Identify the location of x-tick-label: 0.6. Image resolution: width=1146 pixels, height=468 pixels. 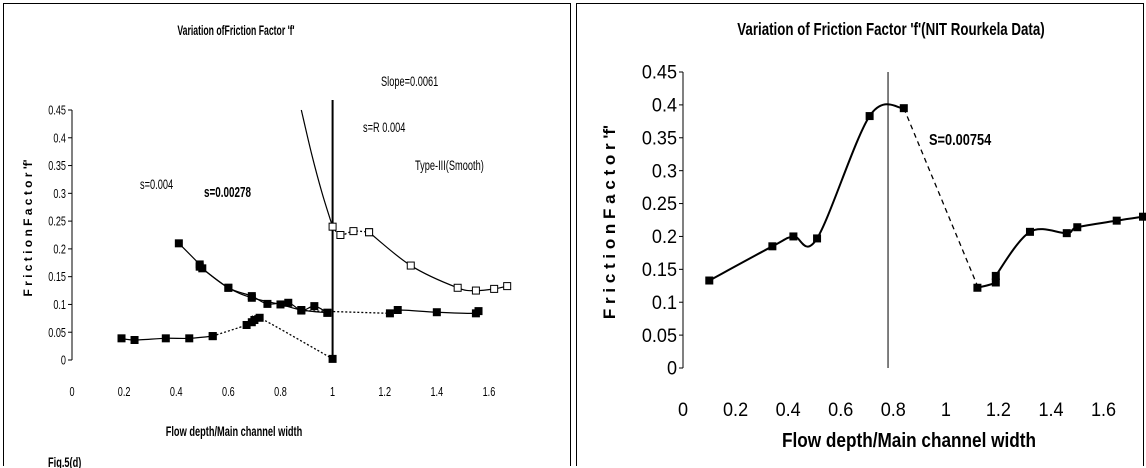
(228, 393).